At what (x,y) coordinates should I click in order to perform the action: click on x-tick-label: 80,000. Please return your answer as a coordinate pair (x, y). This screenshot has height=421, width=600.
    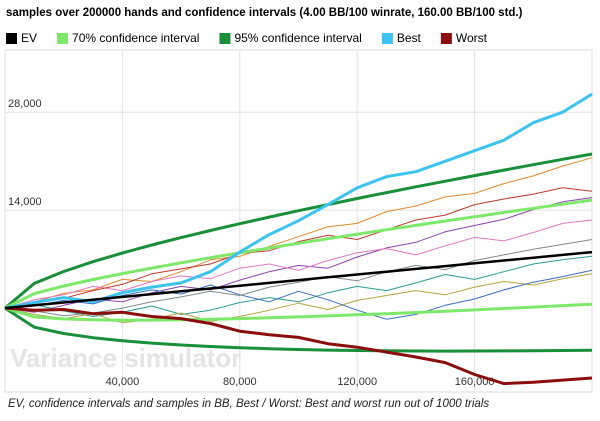
    Looking at the image, I should click on (240, 382).